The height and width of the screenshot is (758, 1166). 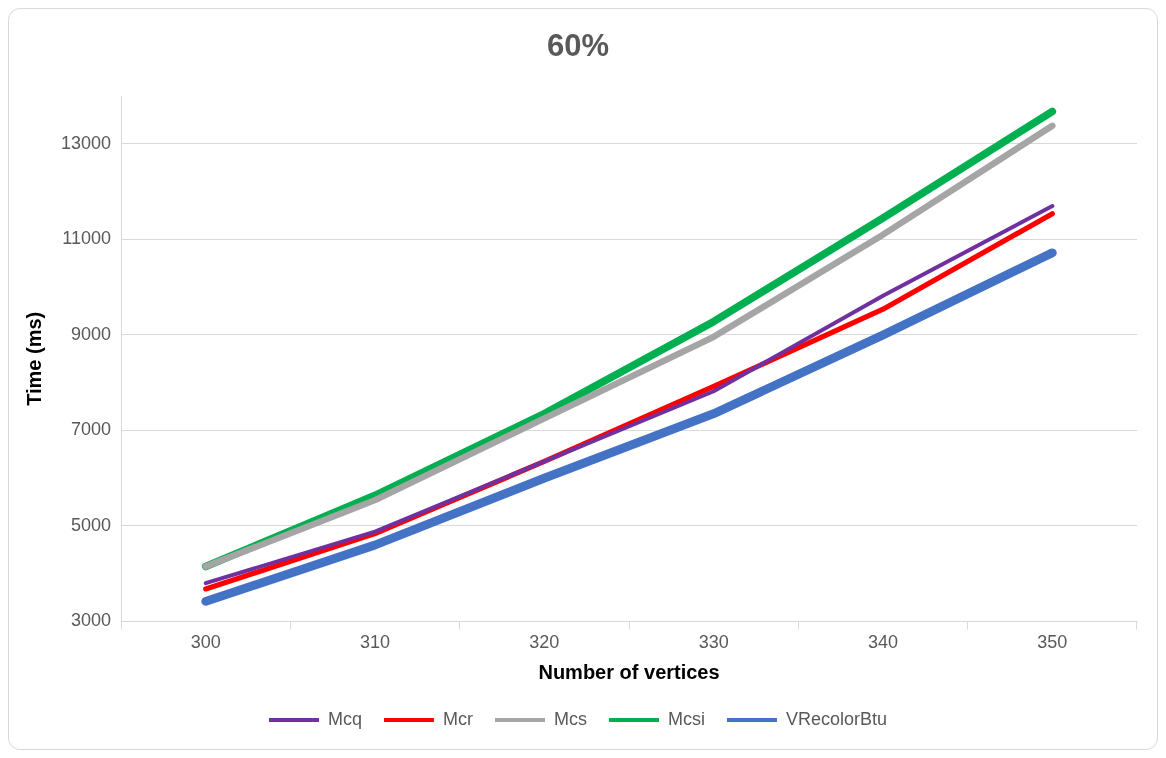 What do you see at coordinates (91, 429) in the screenshot?
I see `y-tick-label: 7000` at bounding box center [91, 429].